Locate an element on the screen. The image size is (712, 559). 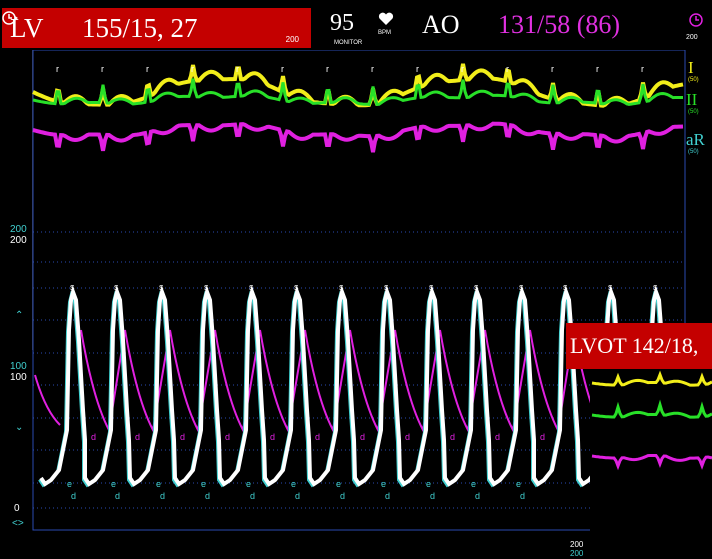
scale-down-icon: ⌄ is located at coordinates (19, 427).